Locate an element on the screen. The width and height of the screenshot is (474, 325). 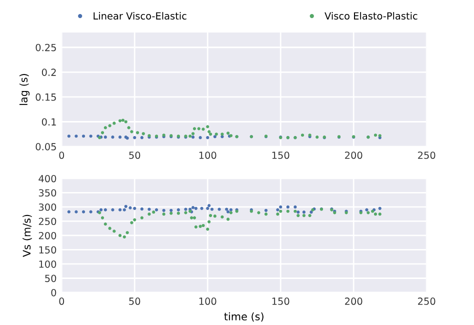
y-tick-label: 50 is located at coordinates (50, 278).